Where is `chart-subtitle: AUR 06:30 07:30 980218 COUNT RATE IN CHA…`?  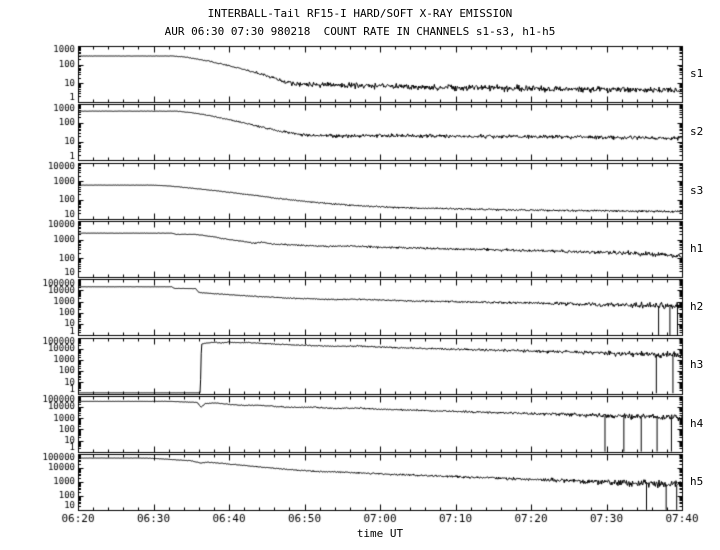
chart-subtitle: AUR 06:30 07:30 980218 COUNT RATE IN CHA… is located at coordinates (360, 31).